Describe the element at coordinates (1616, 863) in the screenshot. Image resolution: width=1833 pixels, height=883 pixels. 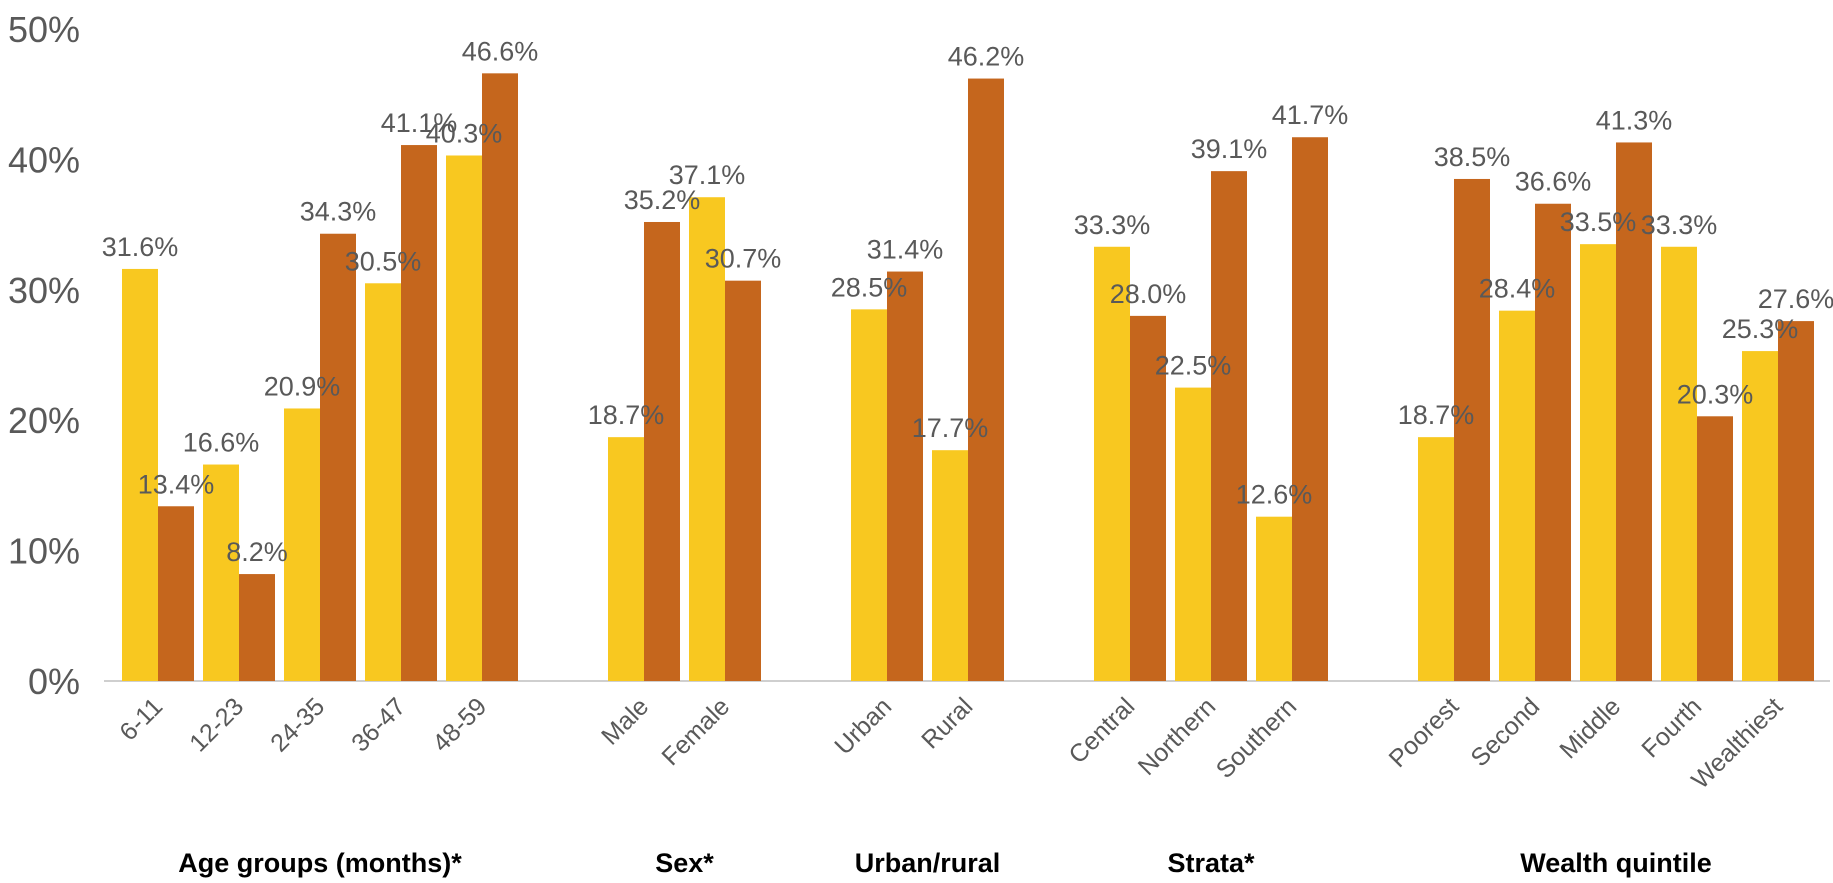
I see `group-label: Wealth quintile` at that location.